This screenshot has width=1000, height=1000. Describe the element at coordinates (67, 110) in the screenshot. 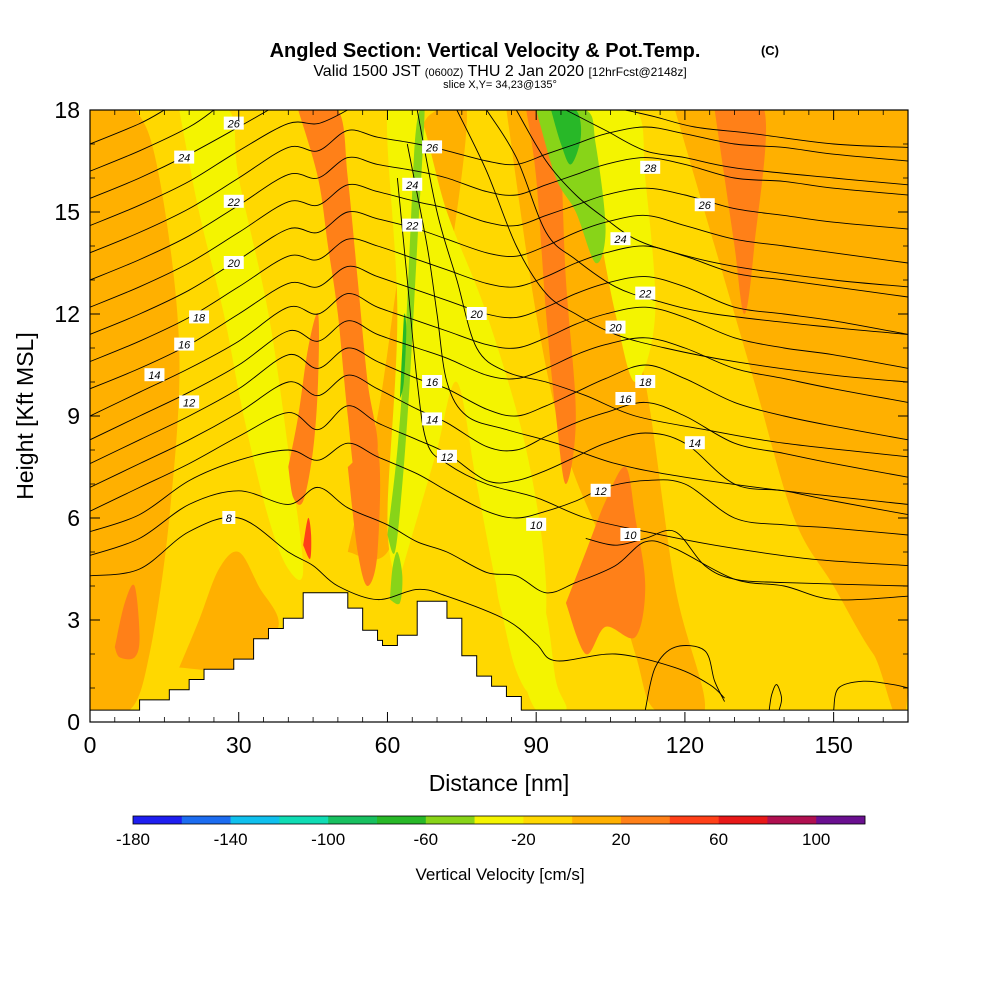

I see `y-tick-label-6: 18` at that location.